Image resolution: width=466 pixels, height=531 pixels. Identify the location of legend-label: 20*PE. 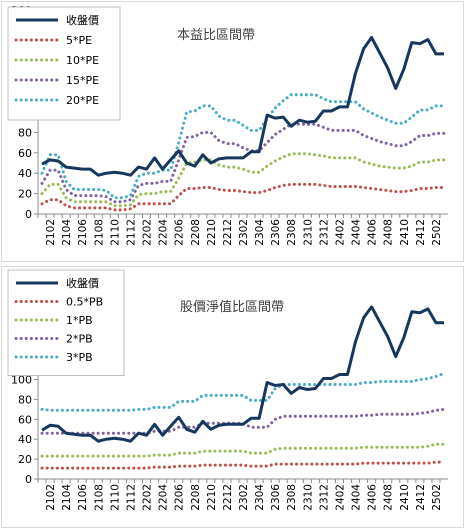
(82, 100).